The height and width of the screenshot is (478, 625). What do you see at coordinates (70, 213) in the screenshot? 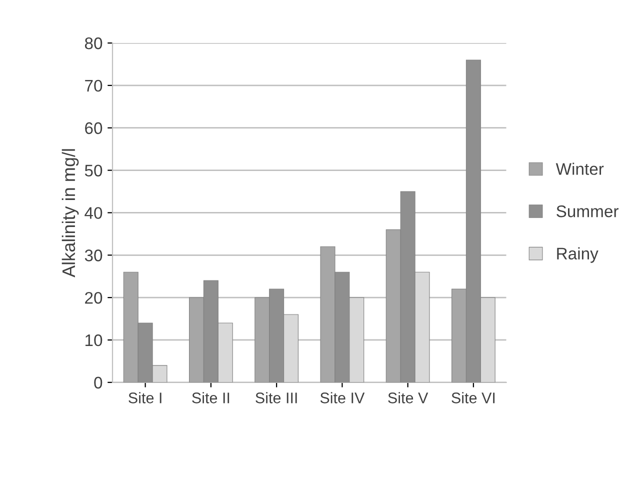
I see `y-axis-title: Alkalinity in mg/l` at bounding box center [70, 213].